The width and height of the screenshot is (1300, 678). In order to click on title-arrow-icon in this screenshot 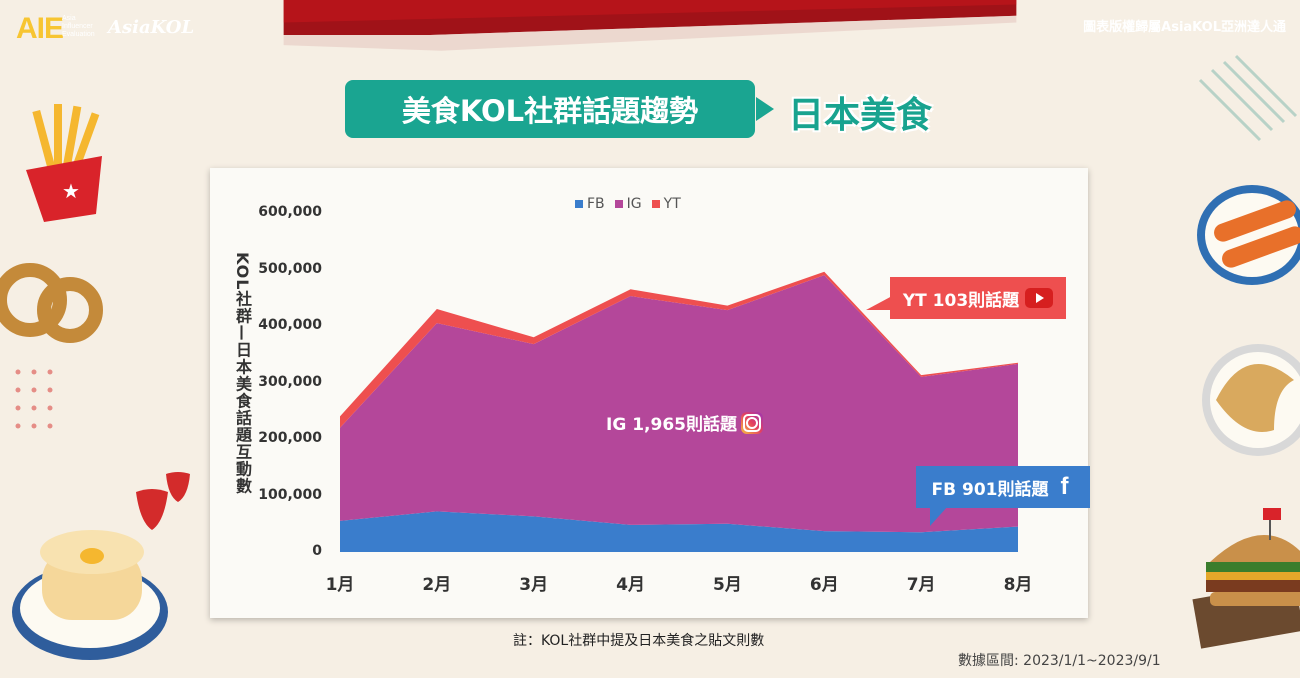, I will do `click(765, 109)`.